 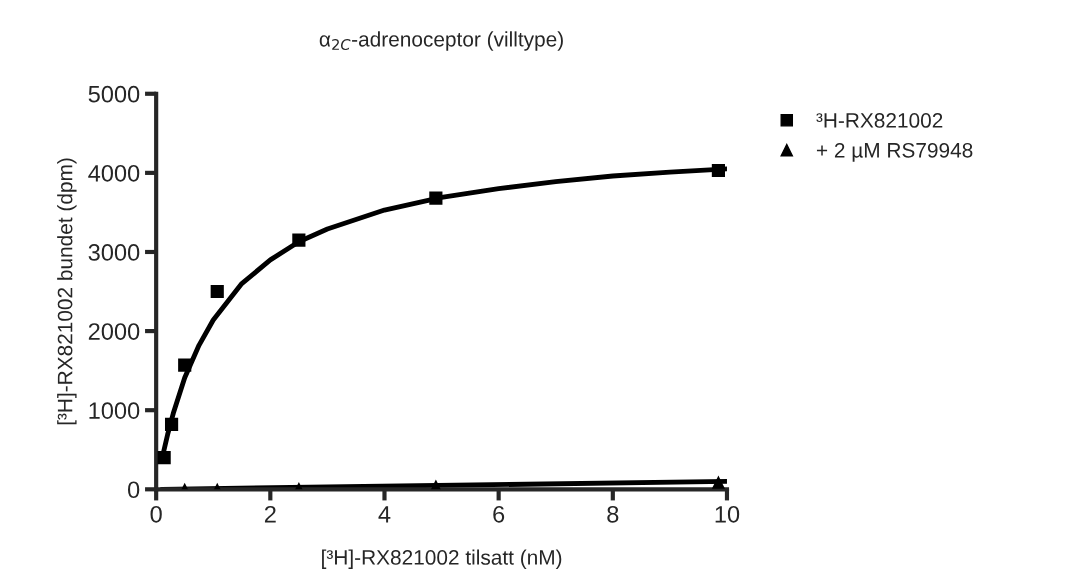 What do you see at coordinates (114, 173) in the screenshot?
I see `y-tick-label: 4000` at bounding box center [114, 173].